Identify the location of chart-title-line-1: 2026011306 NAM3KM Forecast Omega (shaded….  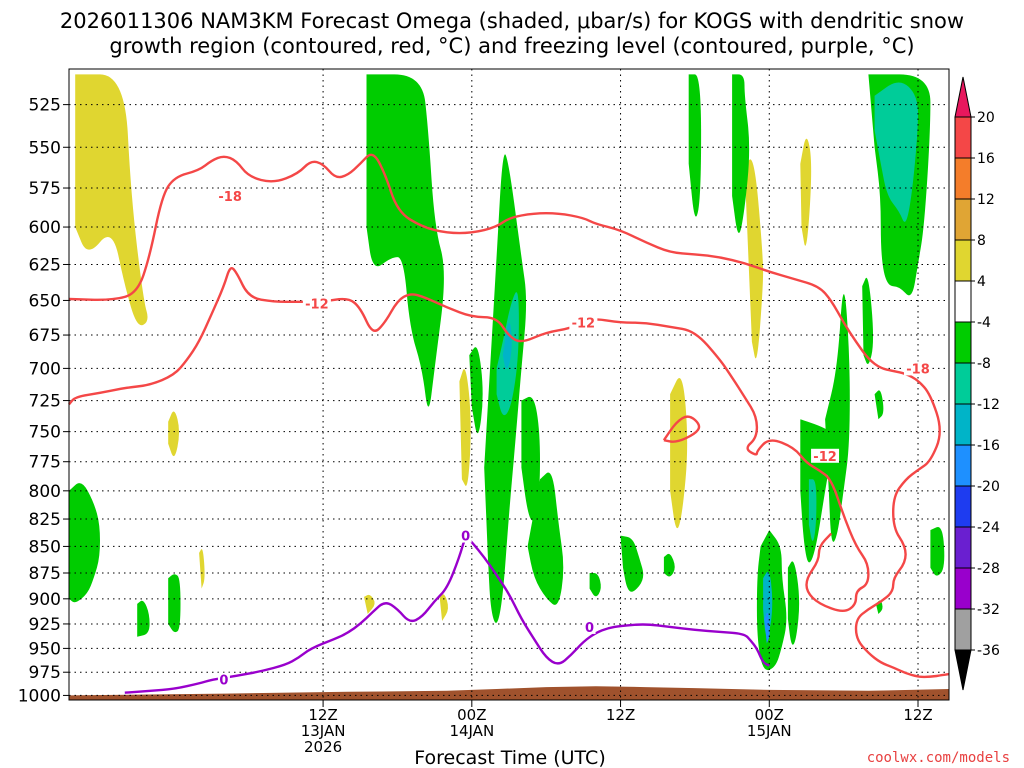
(512, 21).